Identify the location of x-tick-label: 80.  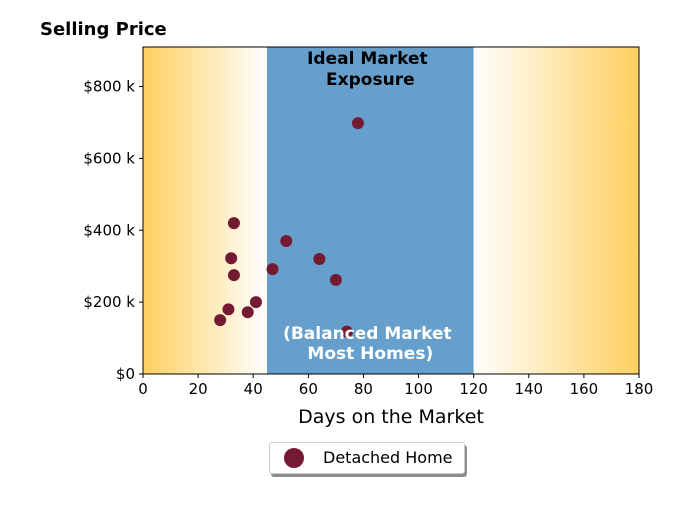
(363, 389).